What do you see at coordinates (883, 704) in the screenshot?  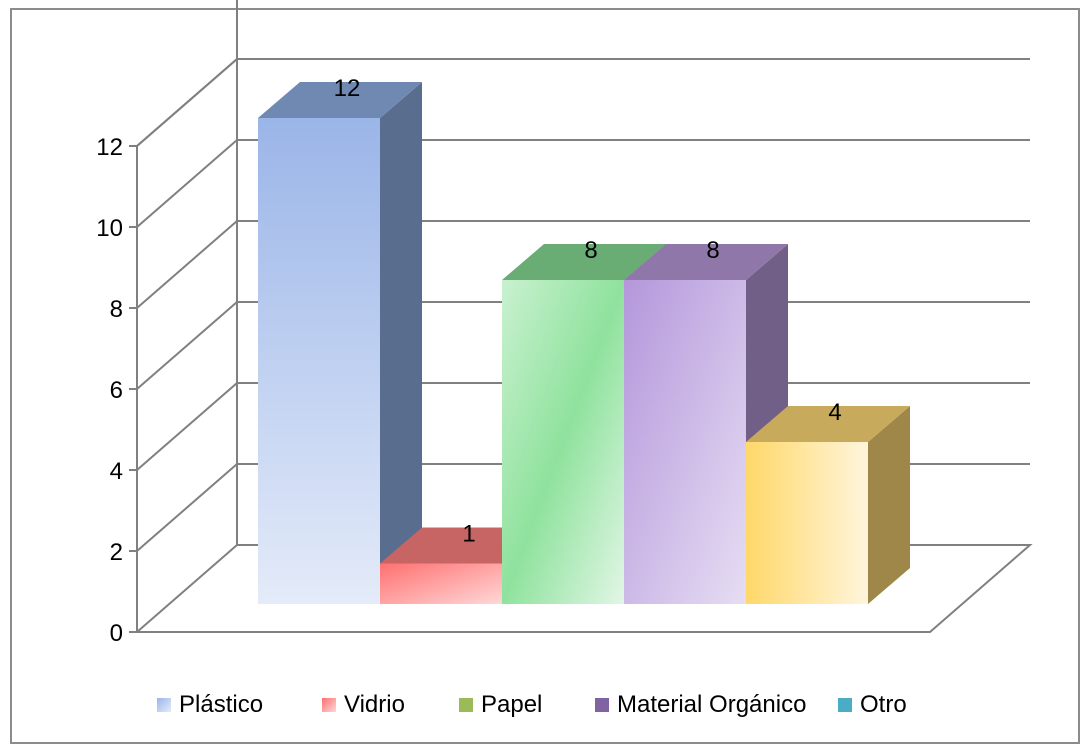 I see `legend-label: Otro` at bounding box center [883, 704].